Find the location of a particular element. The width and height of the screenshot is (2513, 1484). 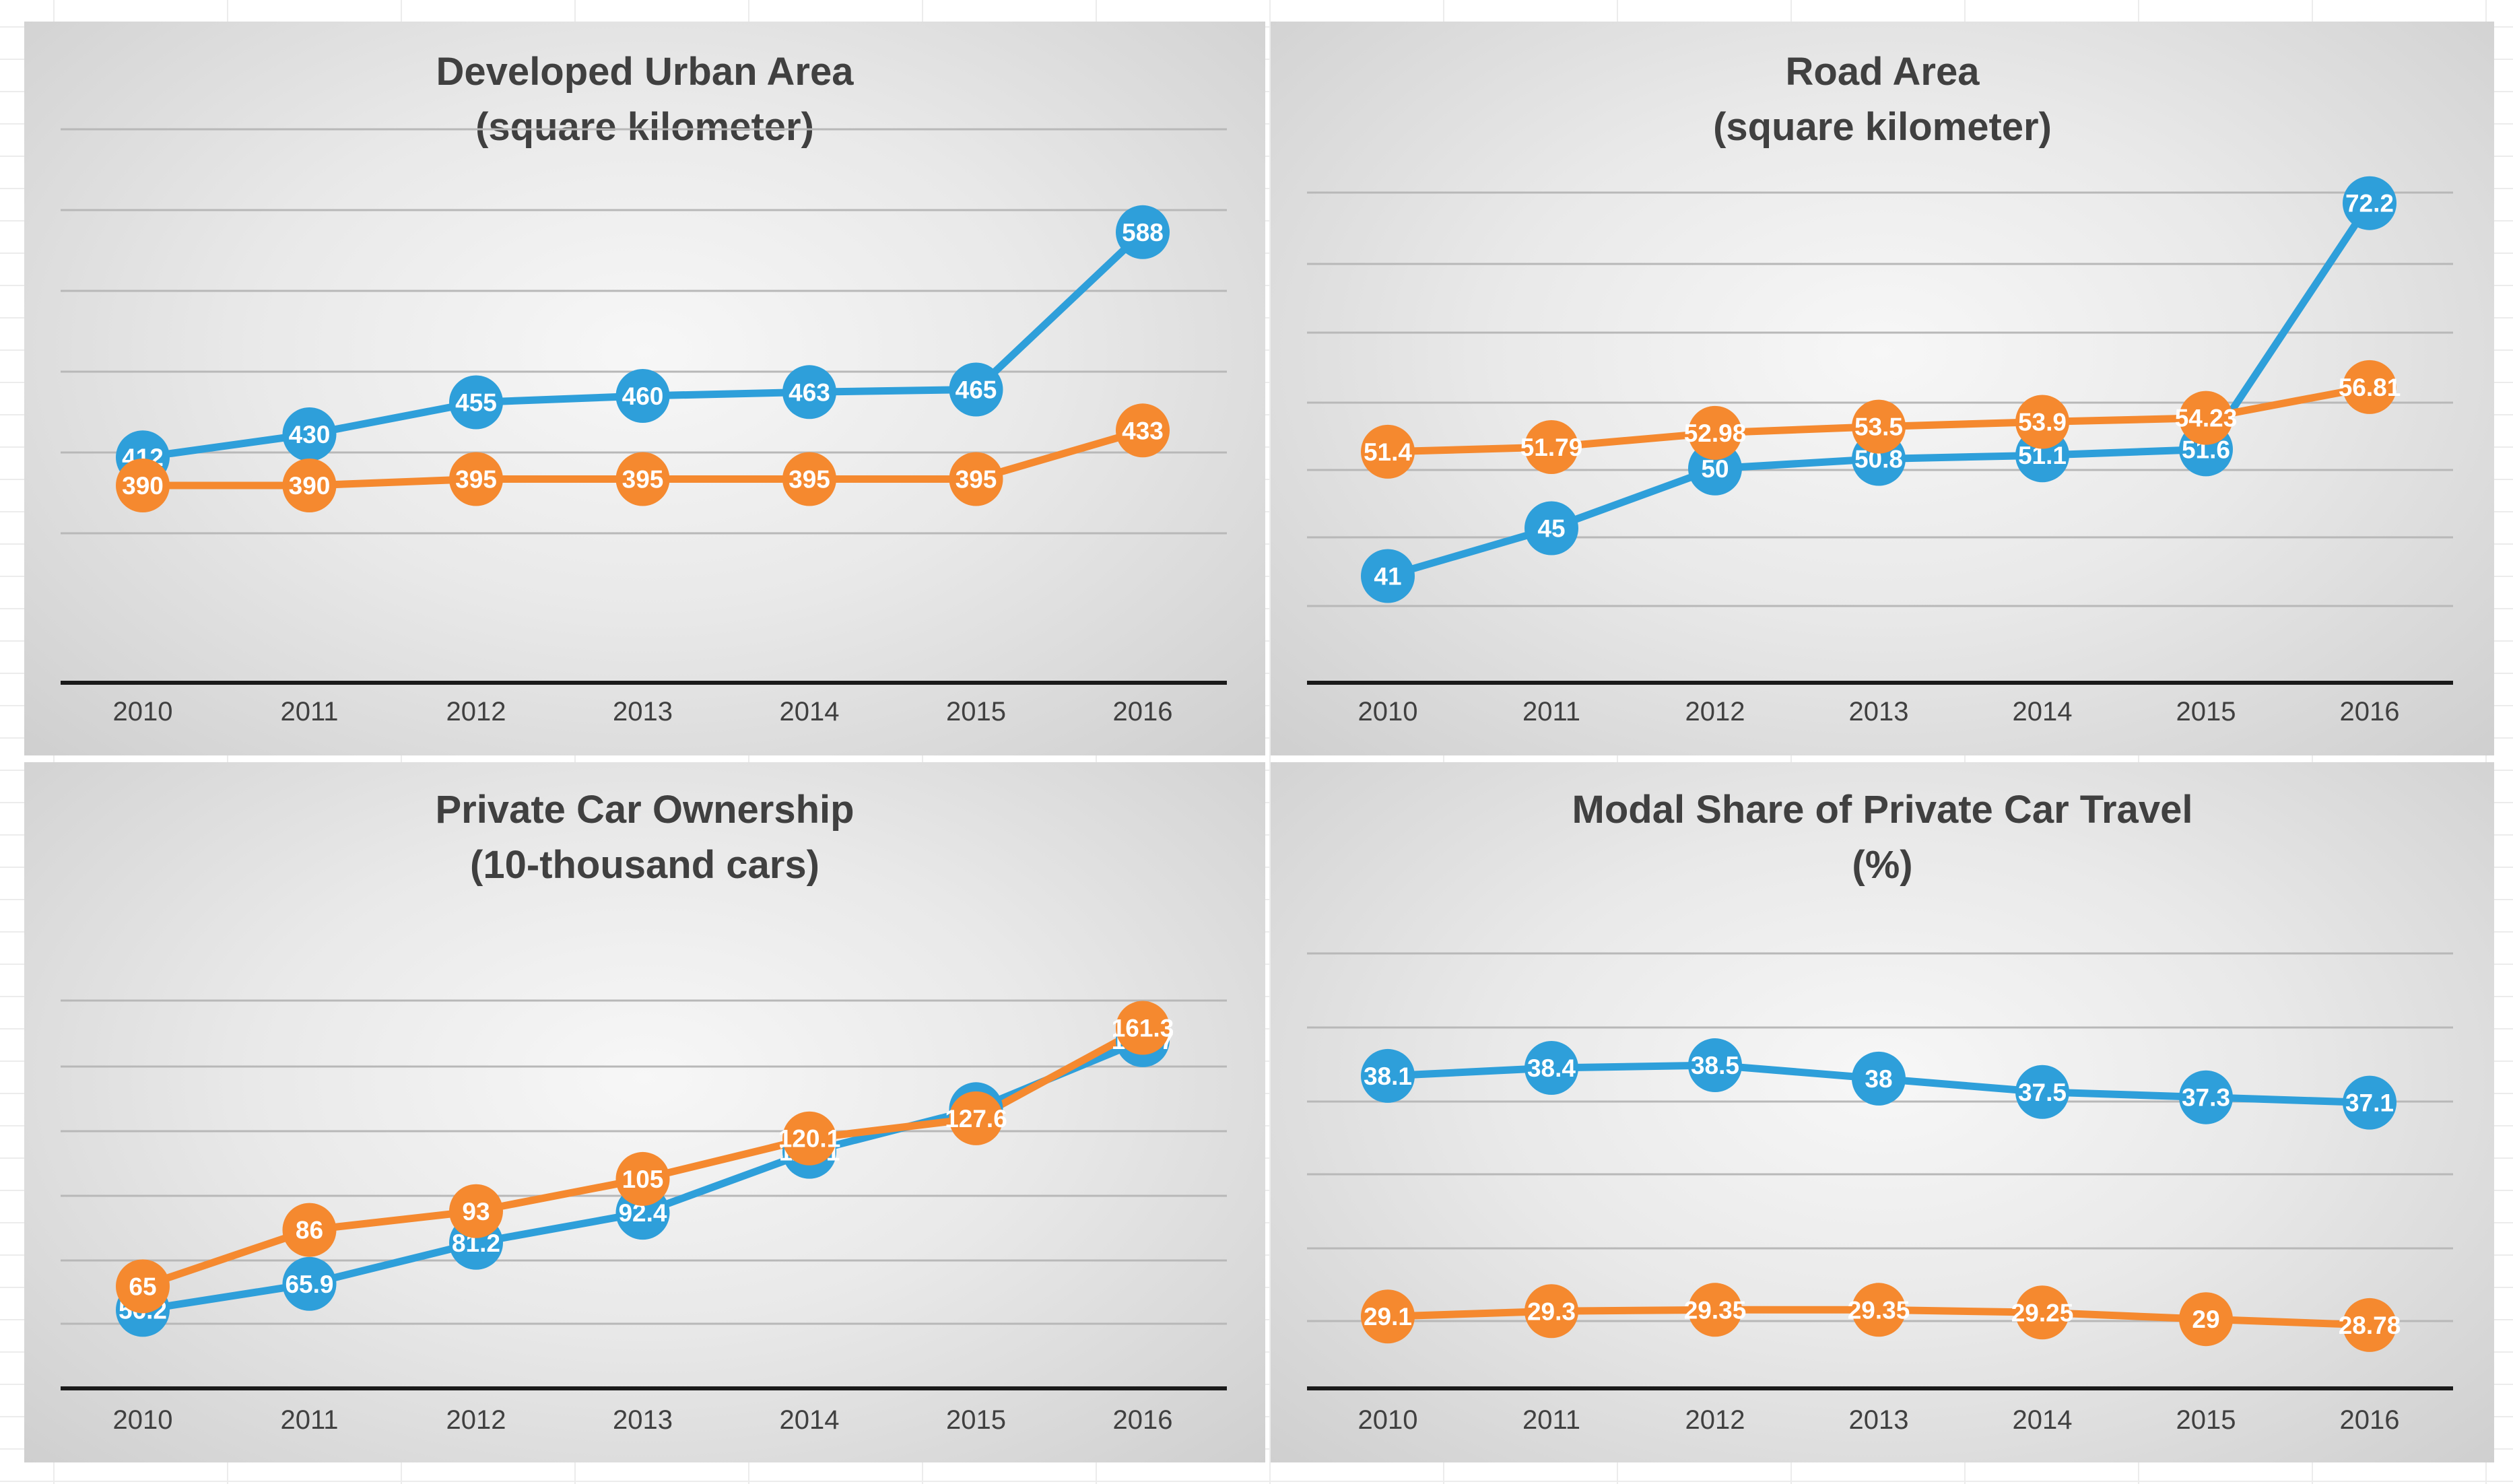

data-label-blue-2014: 463 is located at coordinates (809, 392).